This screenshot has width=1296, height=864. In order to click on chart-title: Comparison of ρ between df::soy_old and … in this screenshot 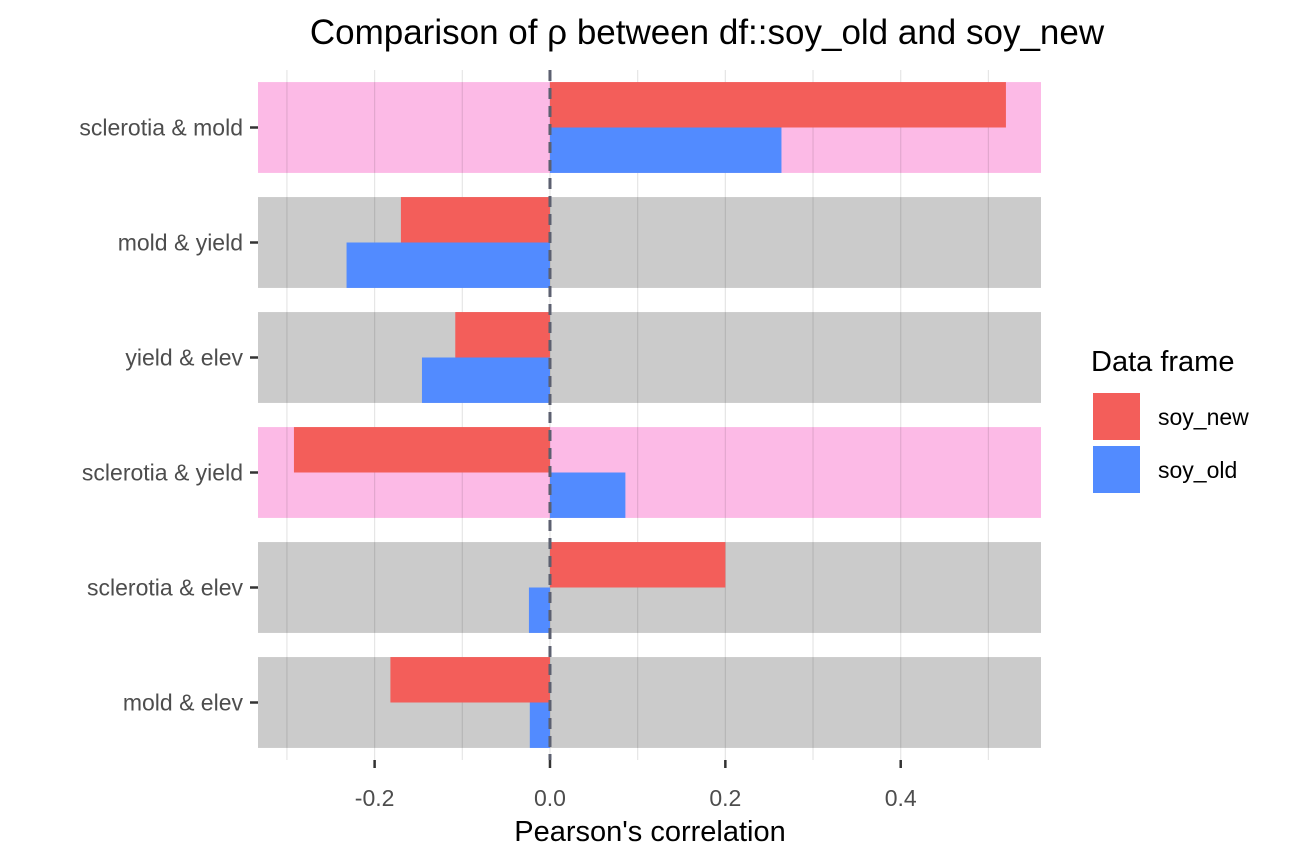, I will do `click(707, 32)`.